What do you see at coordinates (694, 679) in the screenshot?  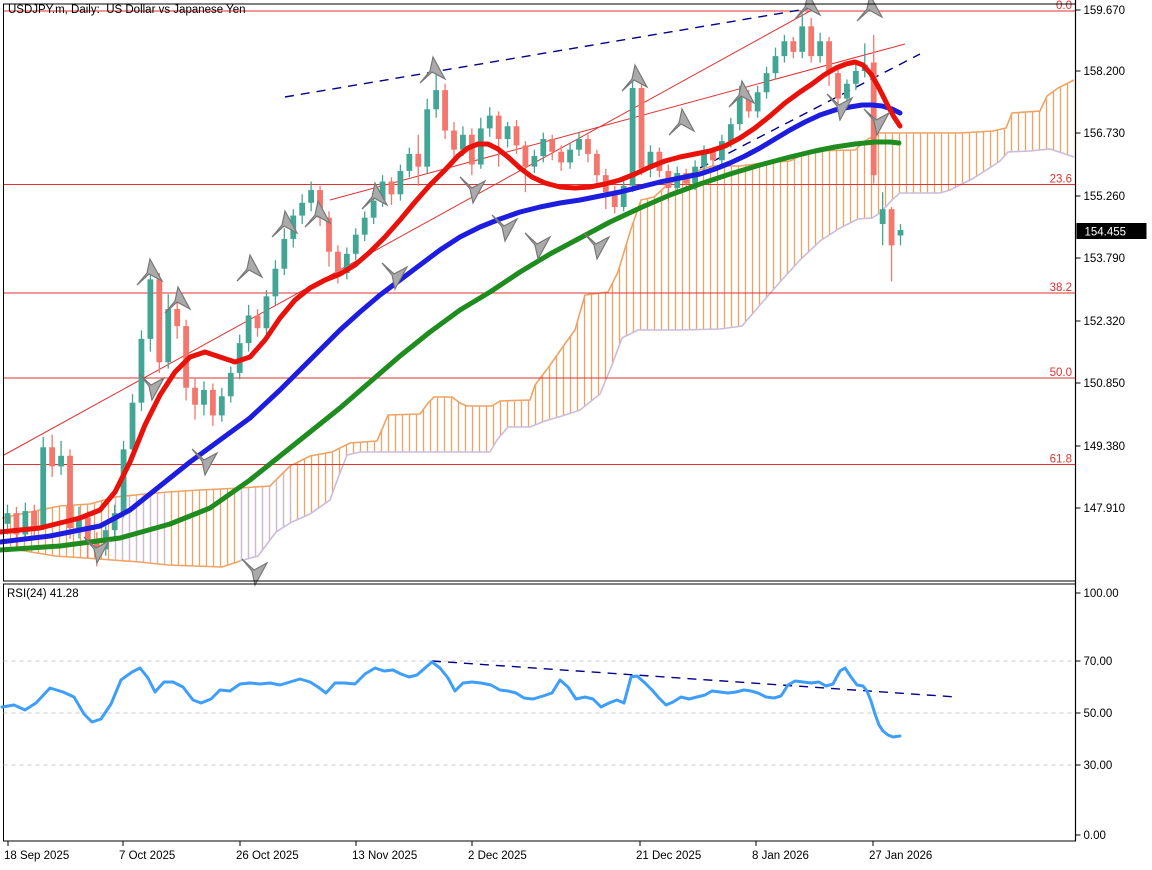 I see `rsi-dashed-trendline` at bounding box center [694, 679].